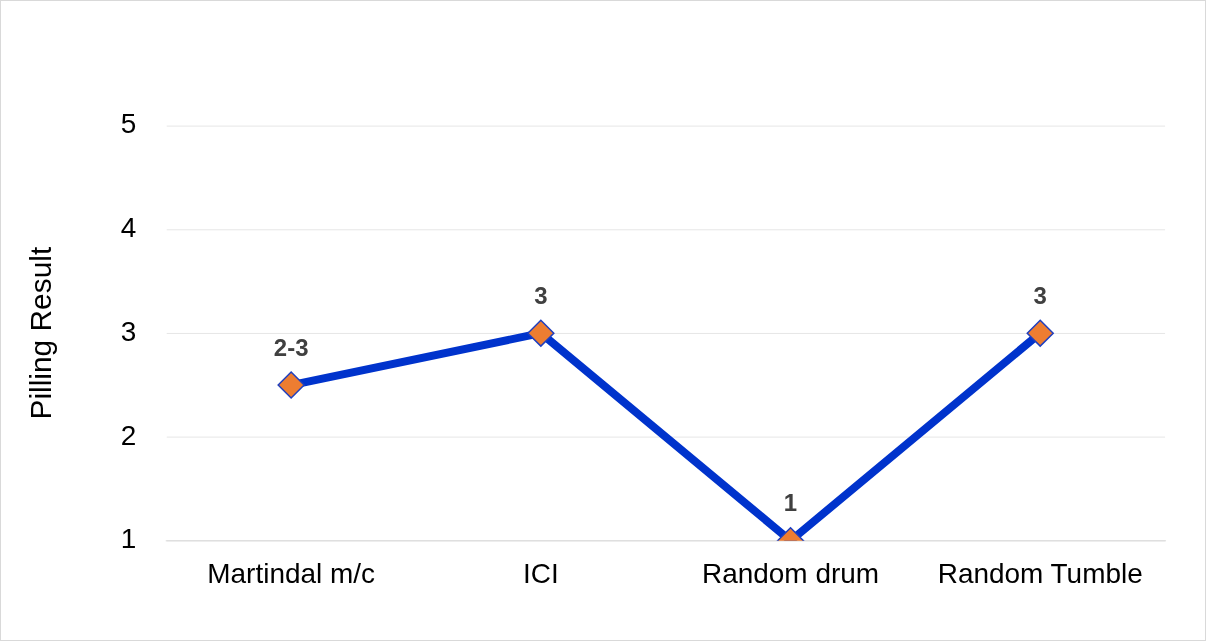  Describe the element at coordinates (128, 539) in the screenshot. I see `y-tick-label: 1` at that location.